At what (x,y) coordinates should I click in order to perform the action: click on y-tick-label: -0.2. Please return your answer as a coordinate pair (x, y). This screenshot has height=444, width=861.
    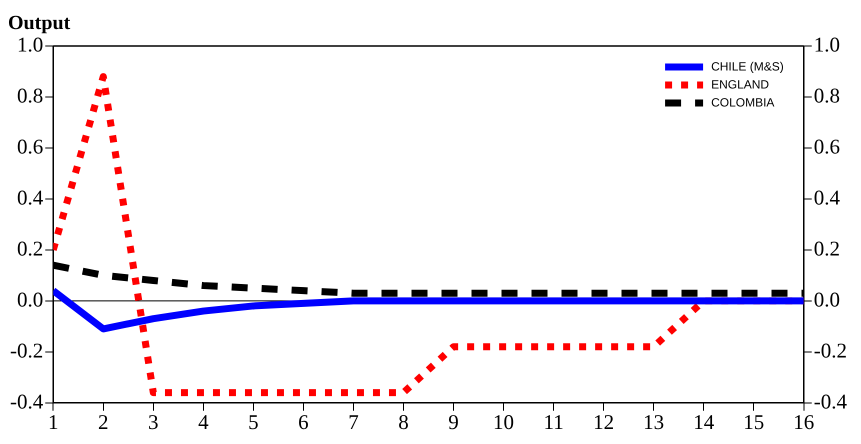
    Looking at the image, I should click on (27, 350).